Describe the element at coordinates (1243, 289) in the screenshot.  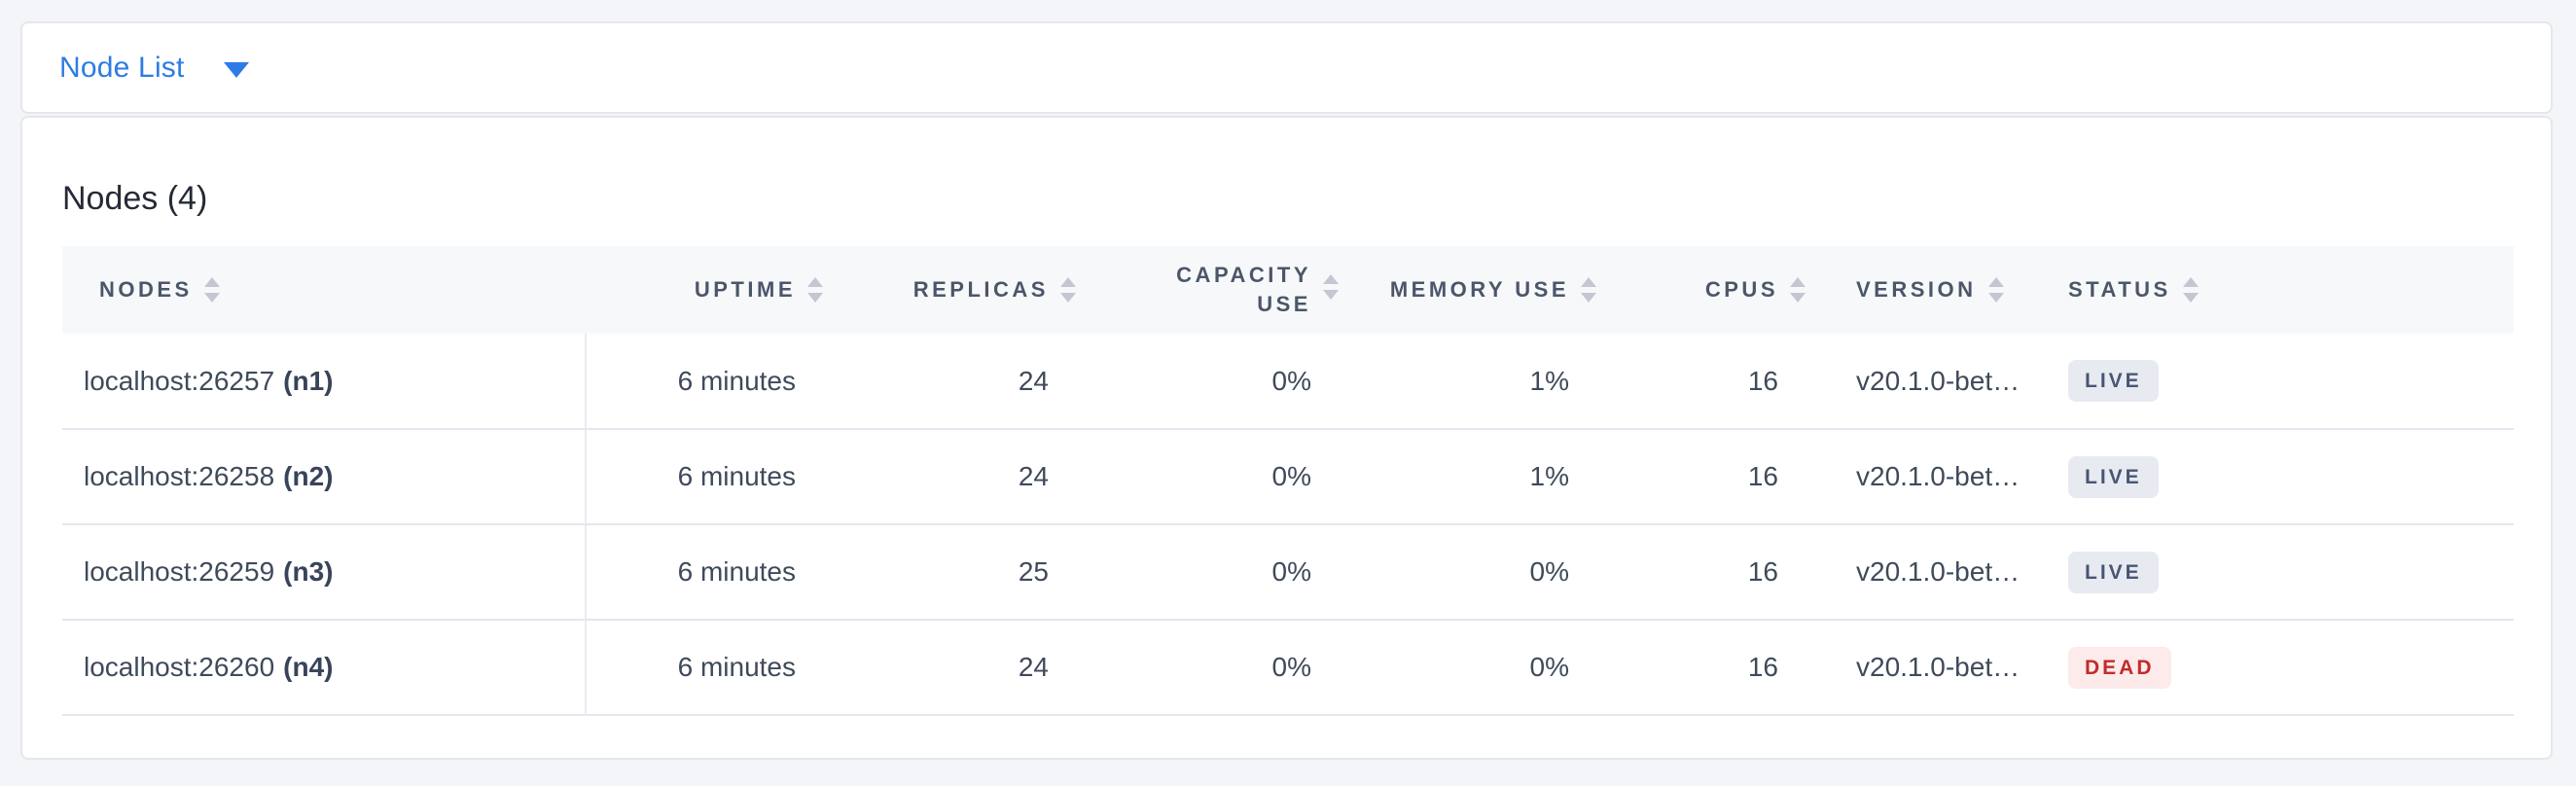
I see `column-header-label: CAPACITY USE` at that location.